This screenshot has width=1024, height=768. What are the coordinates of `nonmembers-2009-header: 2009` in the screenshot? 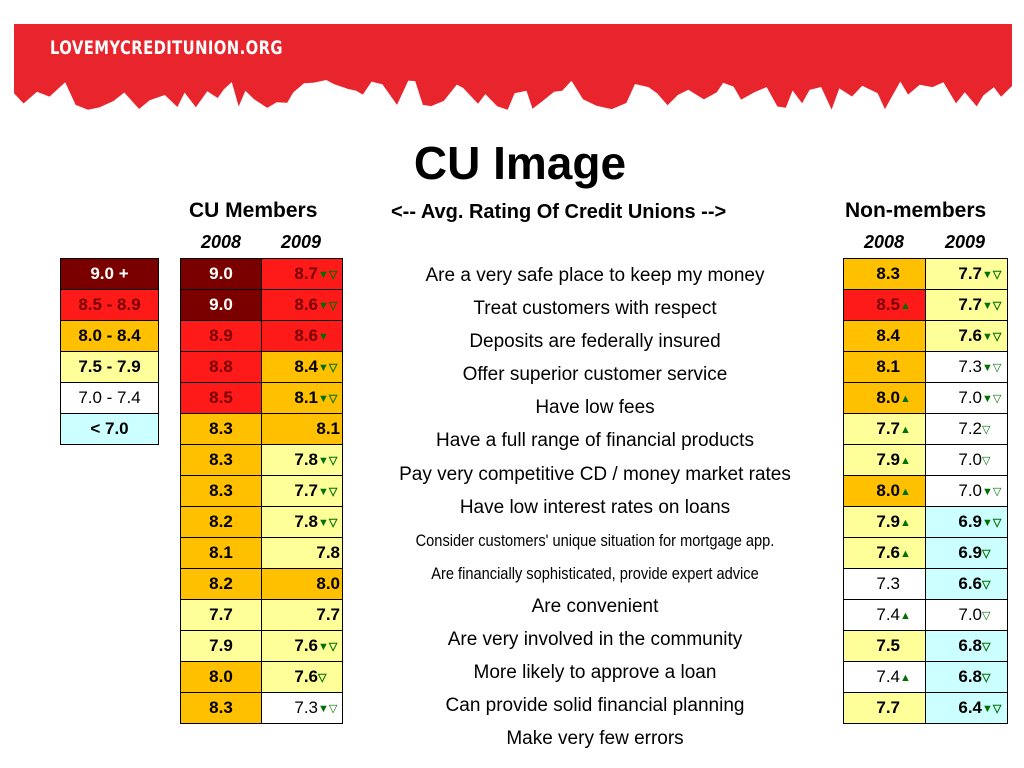 It's located at (965, 242).